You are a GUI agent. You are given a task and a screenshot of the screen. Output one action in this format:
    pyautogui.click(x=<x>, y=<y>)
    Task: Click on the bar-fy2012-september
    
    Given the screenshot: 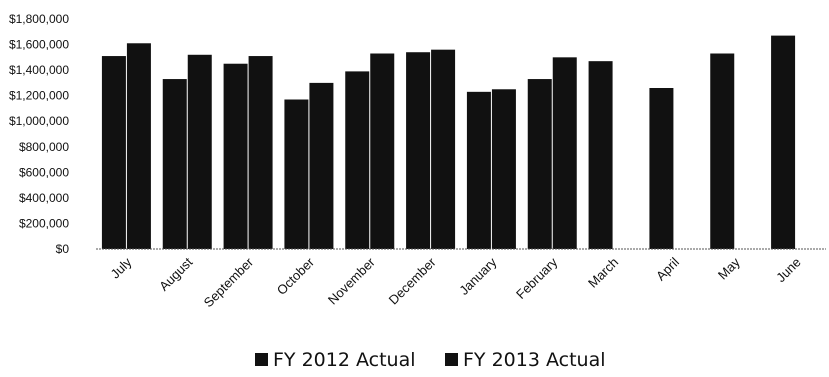 What is the action you would take?
    pyautogui.click(x=235, y=156)
    